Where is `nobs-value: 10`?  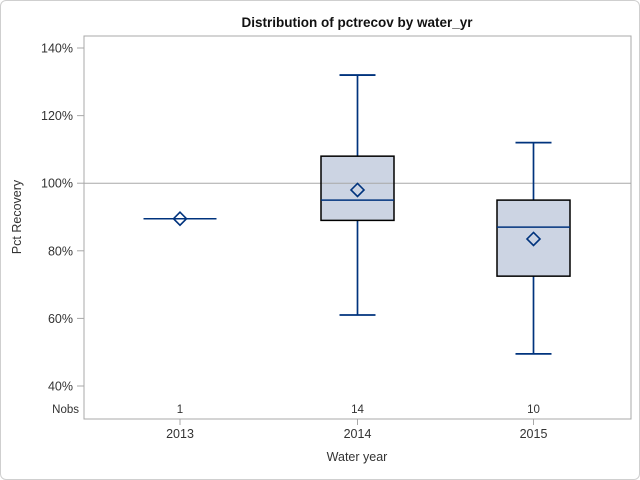
nobs-value: 10 is located at coordinates (533, 410).